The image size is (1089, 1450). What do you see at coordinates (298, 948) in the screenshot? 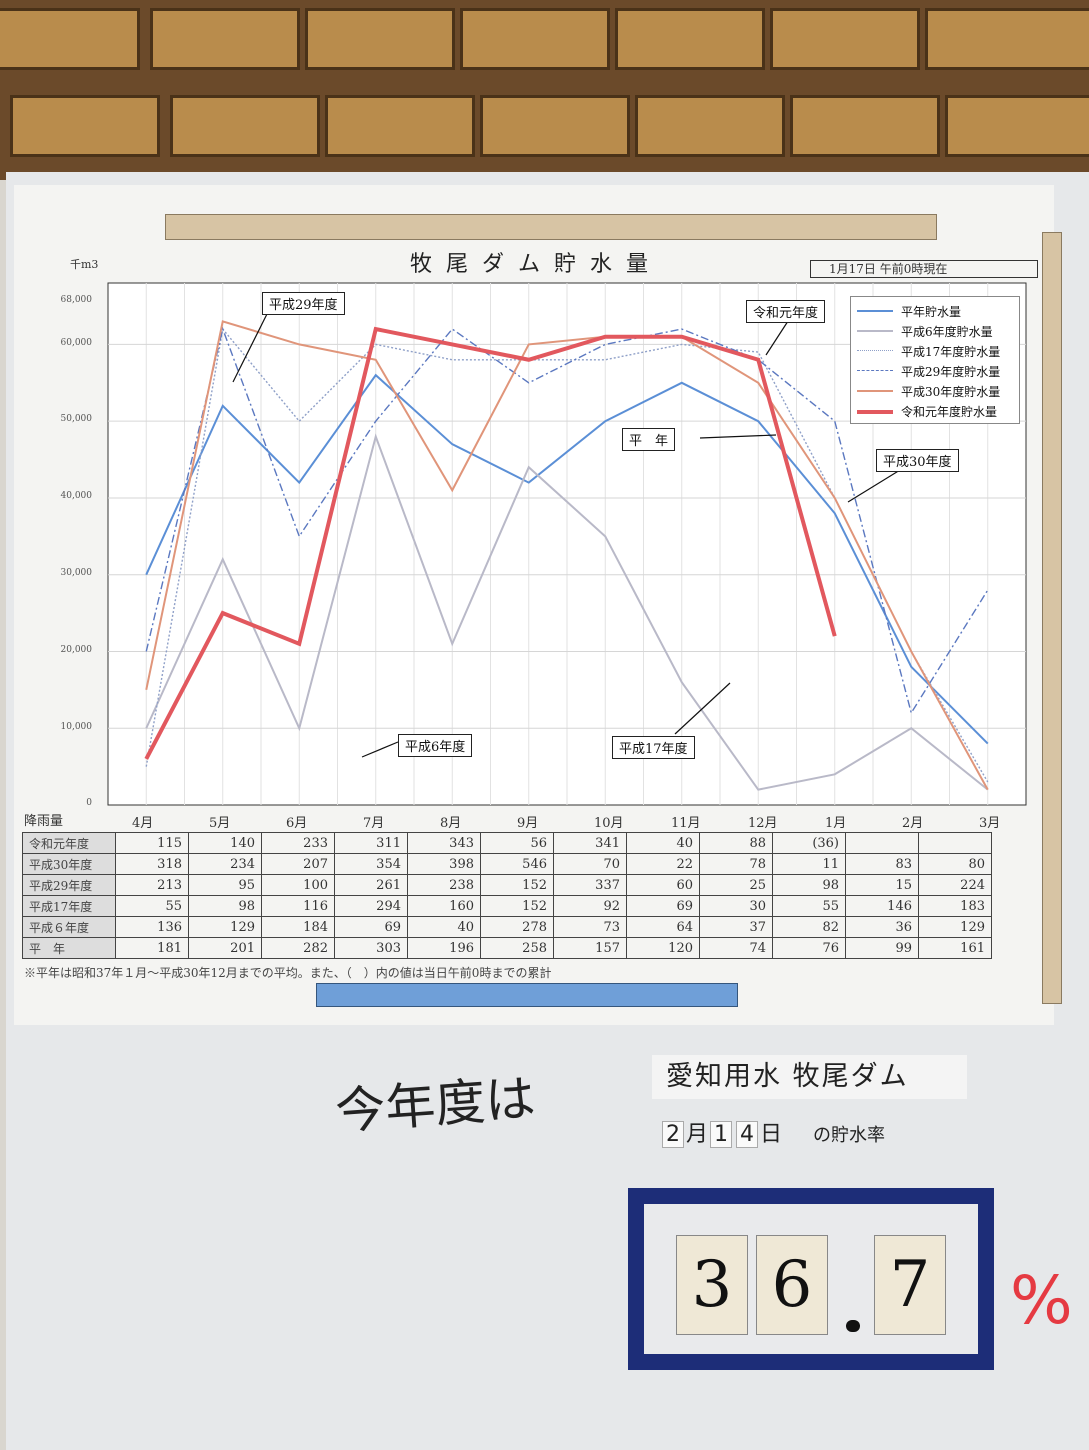
I see `table-cell: 282` at bounding box center [298, 948].